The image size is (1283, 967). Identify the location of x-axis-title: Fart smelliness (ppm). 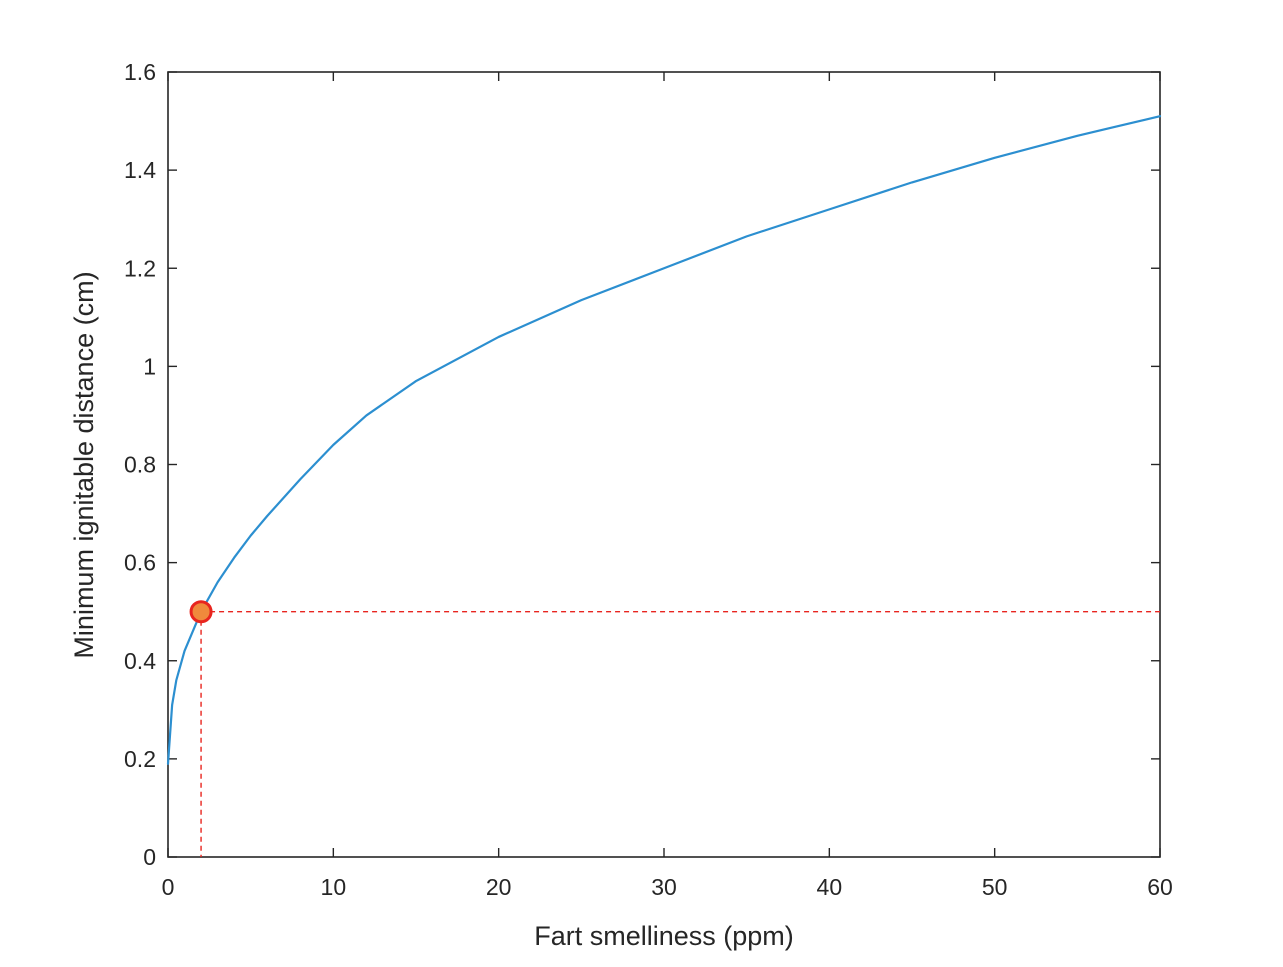
(664, 936).